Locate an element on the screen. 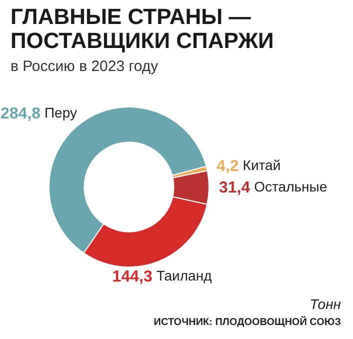  slice-label: Китай is located at coordinates (261, 165).